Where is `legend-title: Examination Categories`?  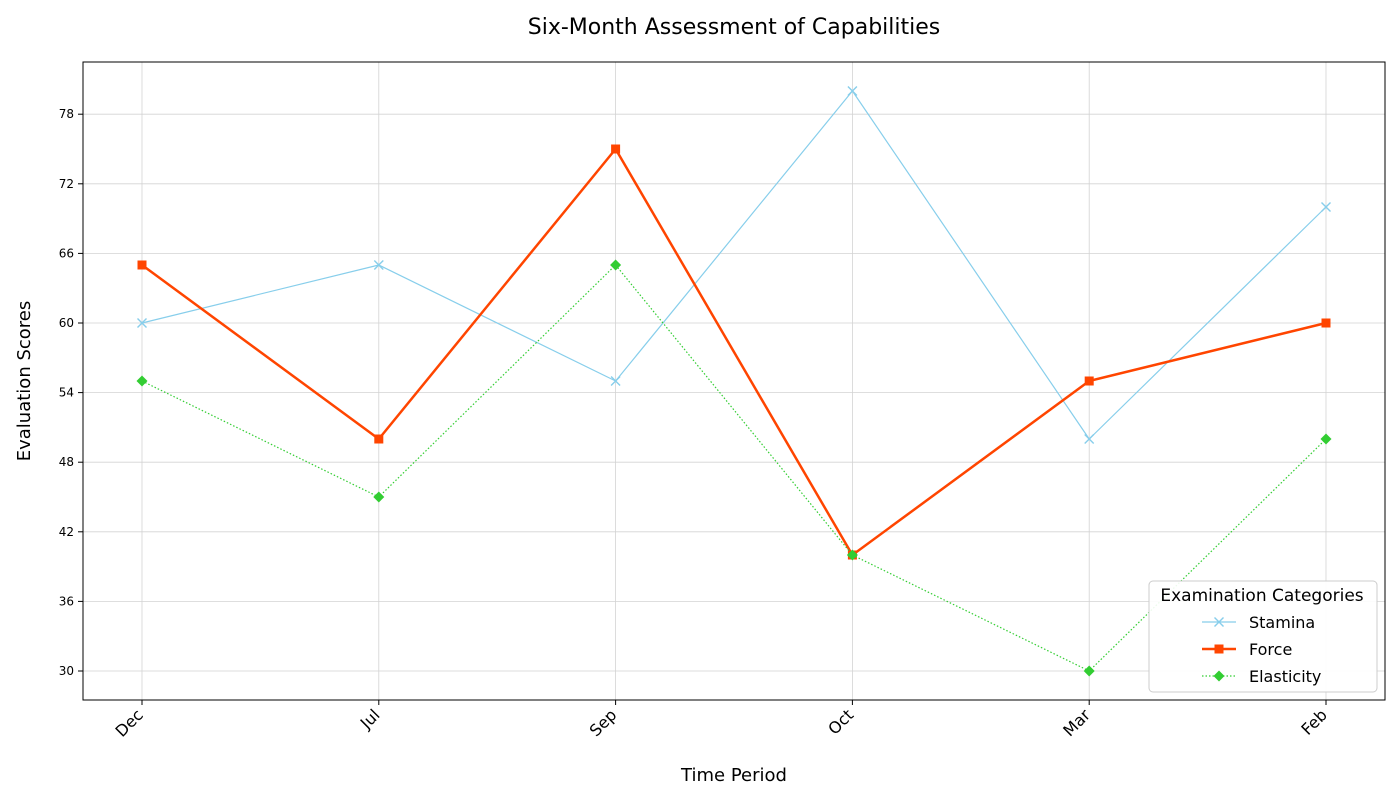
legend-title: Examination Categories is located at coordinates (1261, 596).